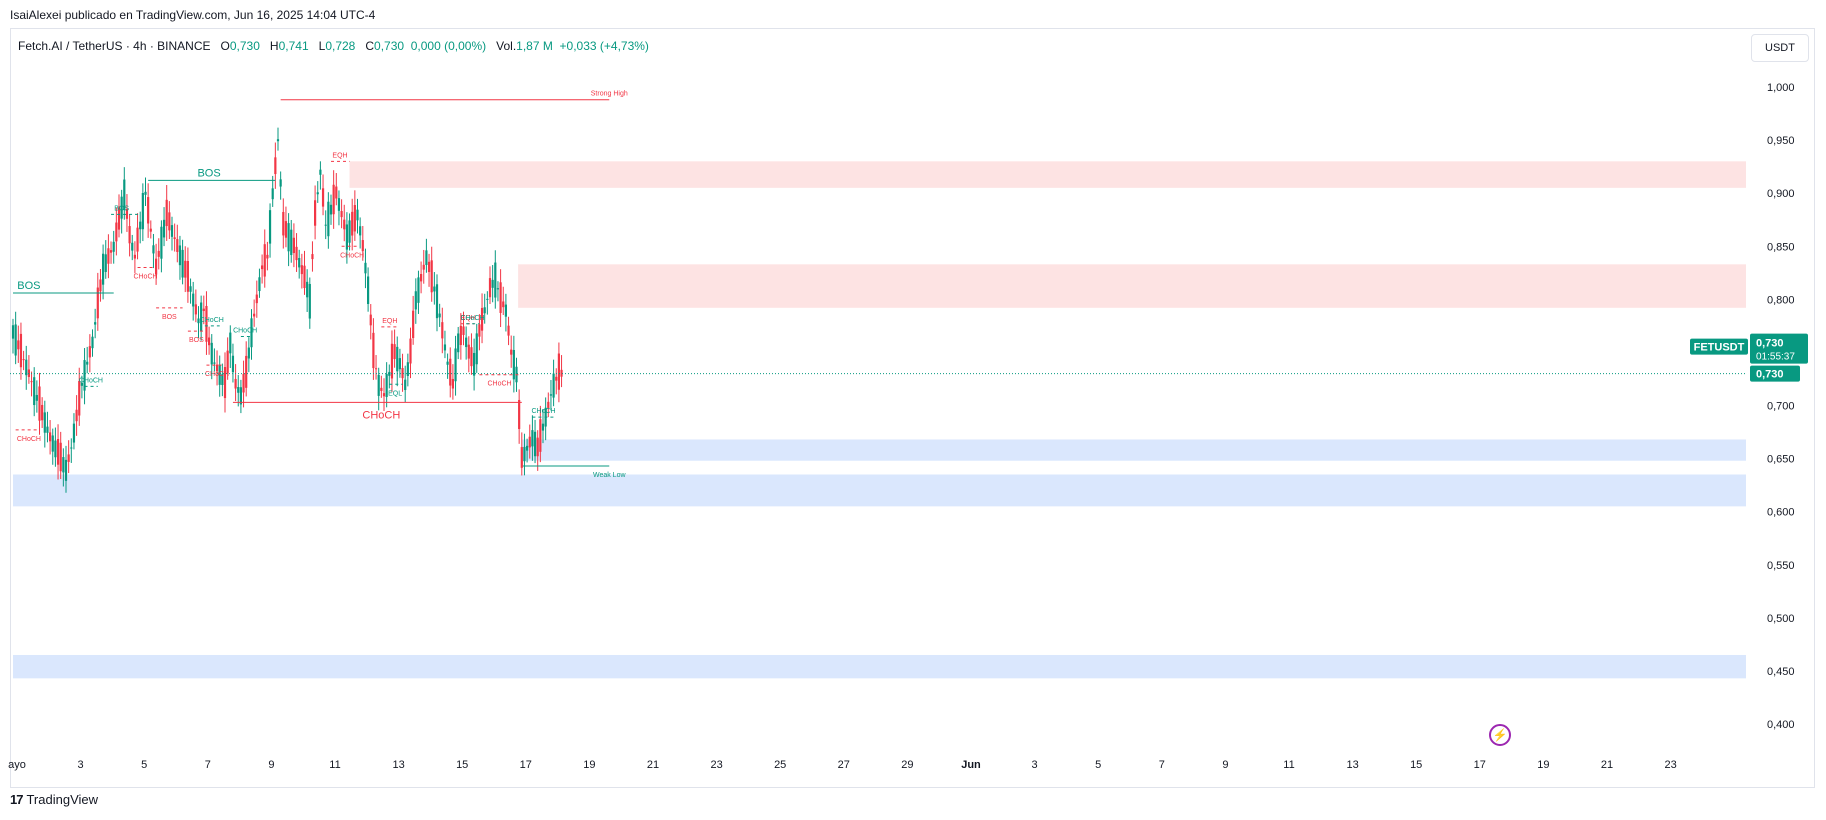 This screenshot has width=1826, height=820. I want to click on y-tick-label: 0,700, so click(1781, 407).